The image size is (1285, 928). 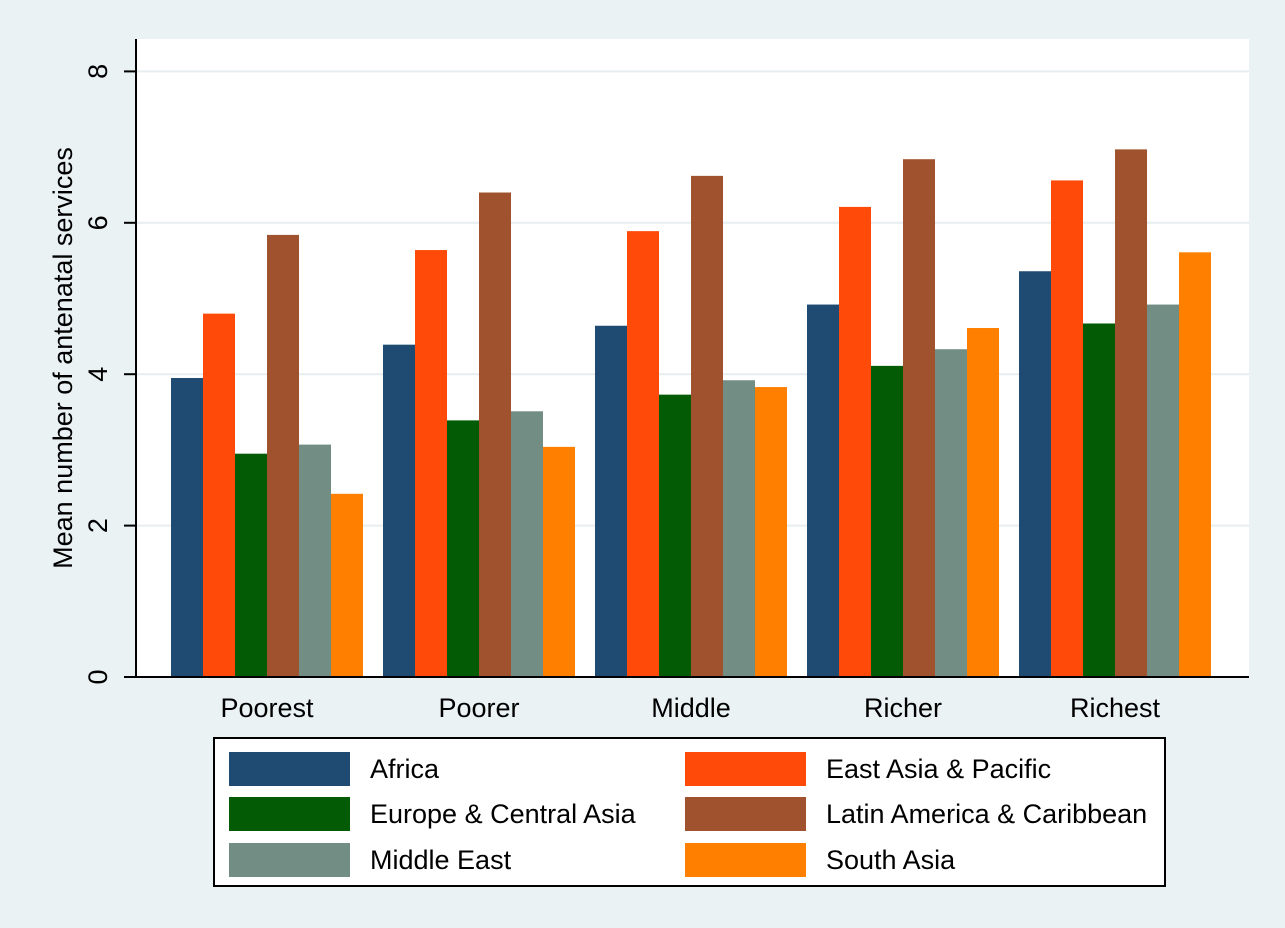 What do you see at coordinates (1099, 500) in the screenshot?
I see `bar-europe-central-asia-richest` at bounding box center [1099, 500].